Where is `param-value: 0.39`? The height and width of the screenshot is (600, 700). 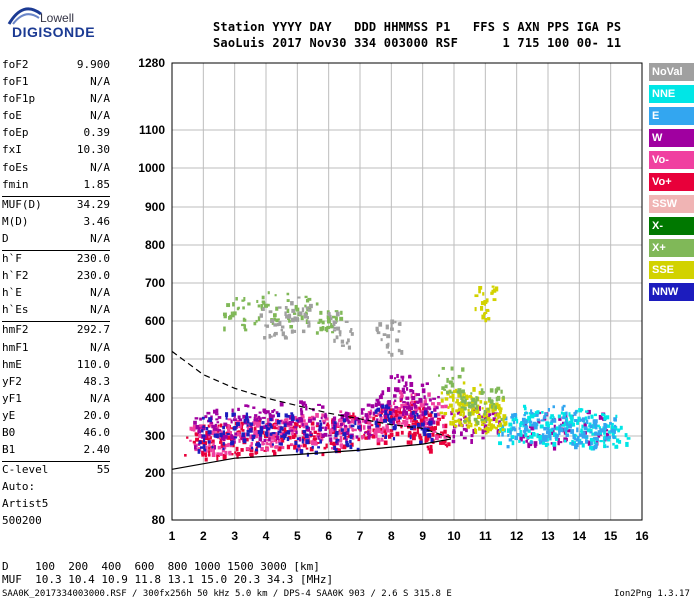 param-value: 0.39 is located at coordinates (97, 133).